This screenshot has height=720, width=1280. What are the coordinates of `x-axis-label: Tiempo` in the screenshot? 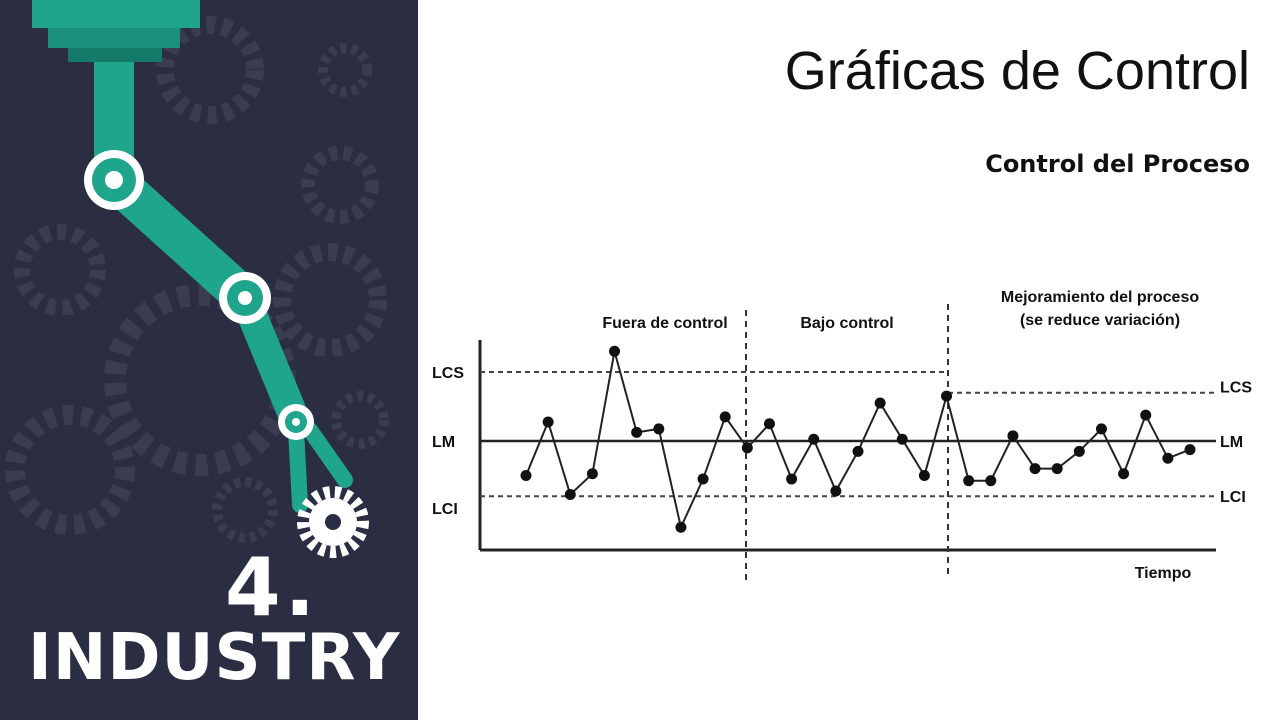 It's located at (1163, 573).